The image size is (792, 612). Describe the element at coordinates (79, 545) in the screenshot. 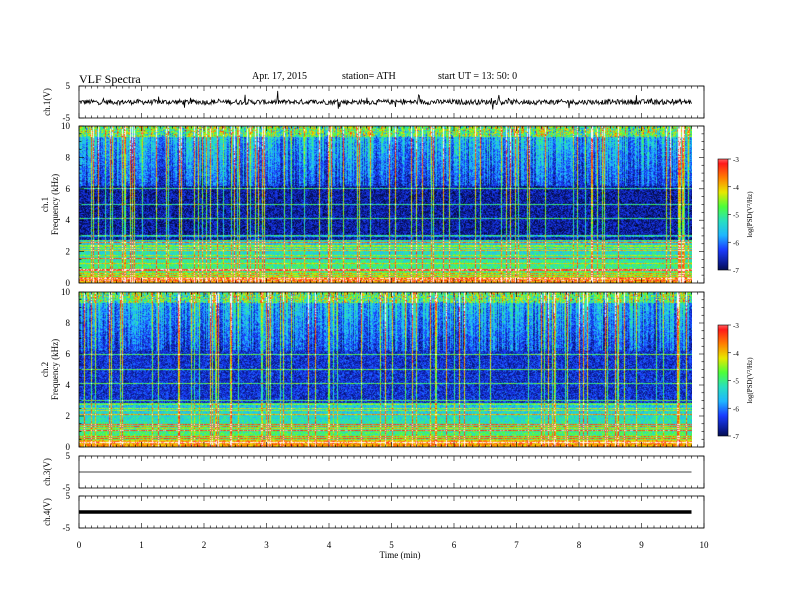

I see `x-tick-label-0: 0` at that location.